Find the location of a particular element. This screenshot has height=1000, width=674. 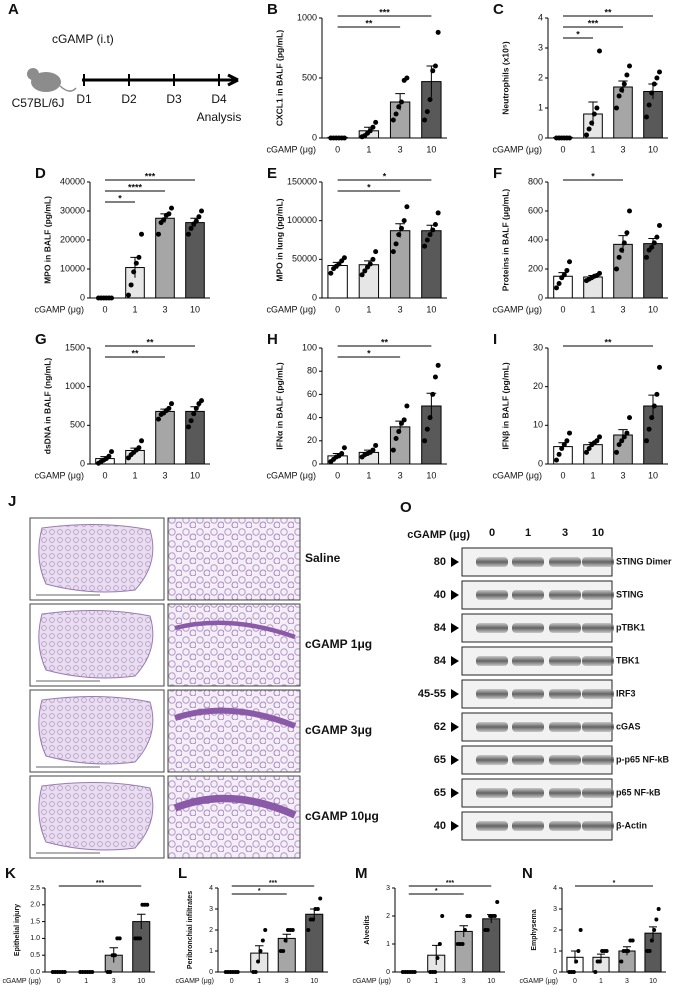

panel-label: A is located at coordinates (13, 9).